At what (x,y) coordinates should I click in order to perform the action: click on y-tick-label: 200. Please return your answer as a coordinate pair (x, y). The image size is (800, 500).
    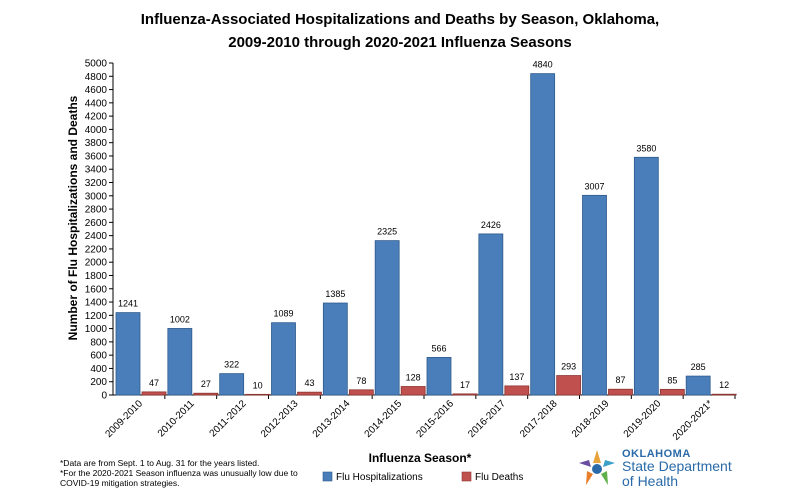
    Looking at the image, I should click on (98, 382).